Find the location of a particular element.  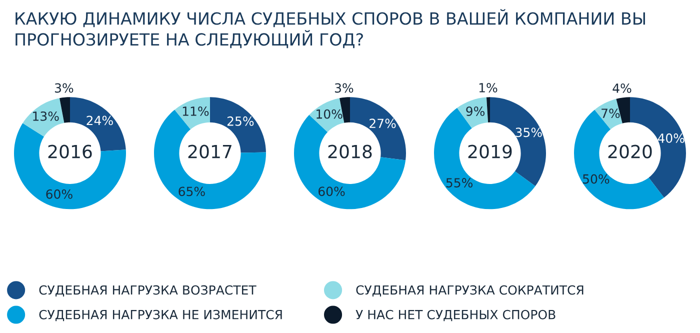

data-label: 9% is located at coordinates (475, 111).